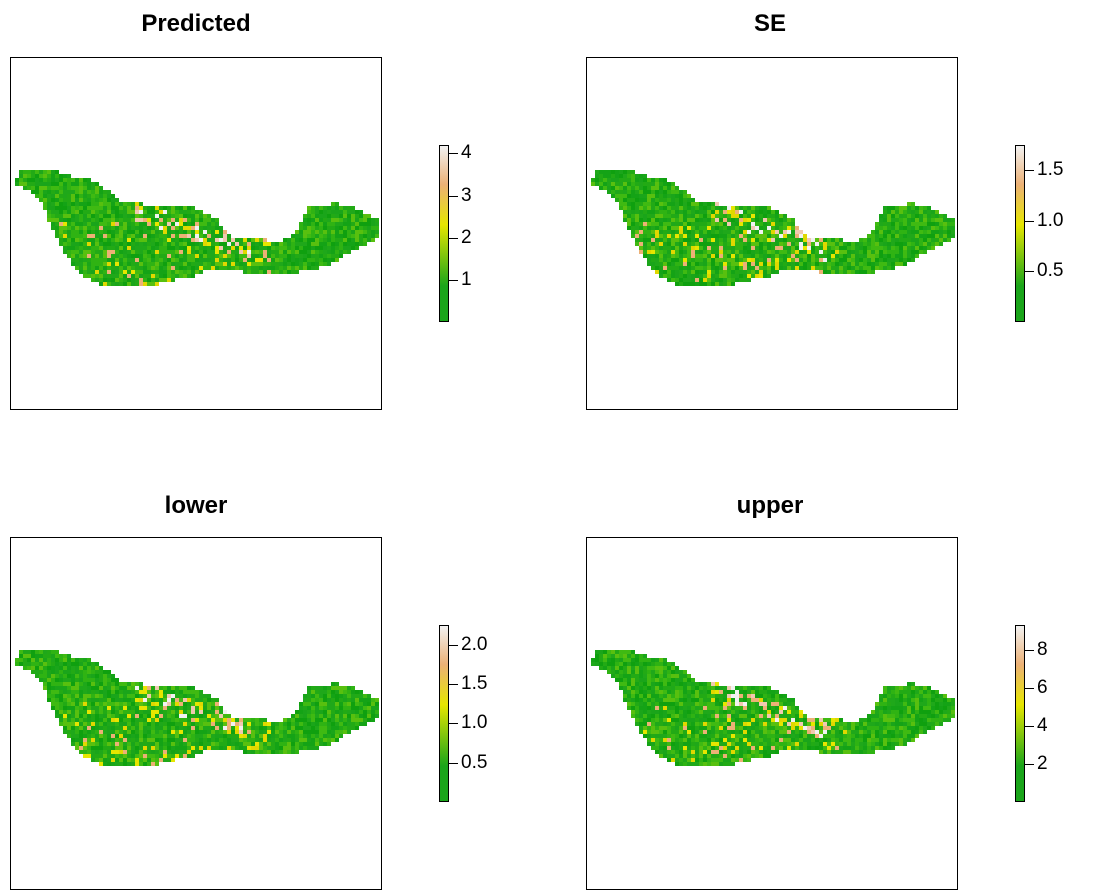 The image size is (1105, 891). I want to click on map-frame, so click(196, 713).